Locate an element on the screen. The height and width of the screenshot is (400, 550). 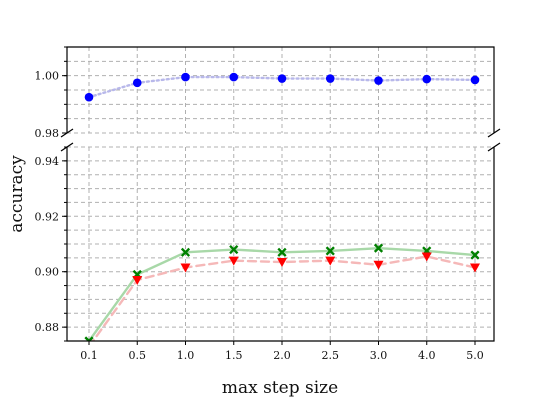
y-axis-title: accuracy is located at coordinates (17, 194).